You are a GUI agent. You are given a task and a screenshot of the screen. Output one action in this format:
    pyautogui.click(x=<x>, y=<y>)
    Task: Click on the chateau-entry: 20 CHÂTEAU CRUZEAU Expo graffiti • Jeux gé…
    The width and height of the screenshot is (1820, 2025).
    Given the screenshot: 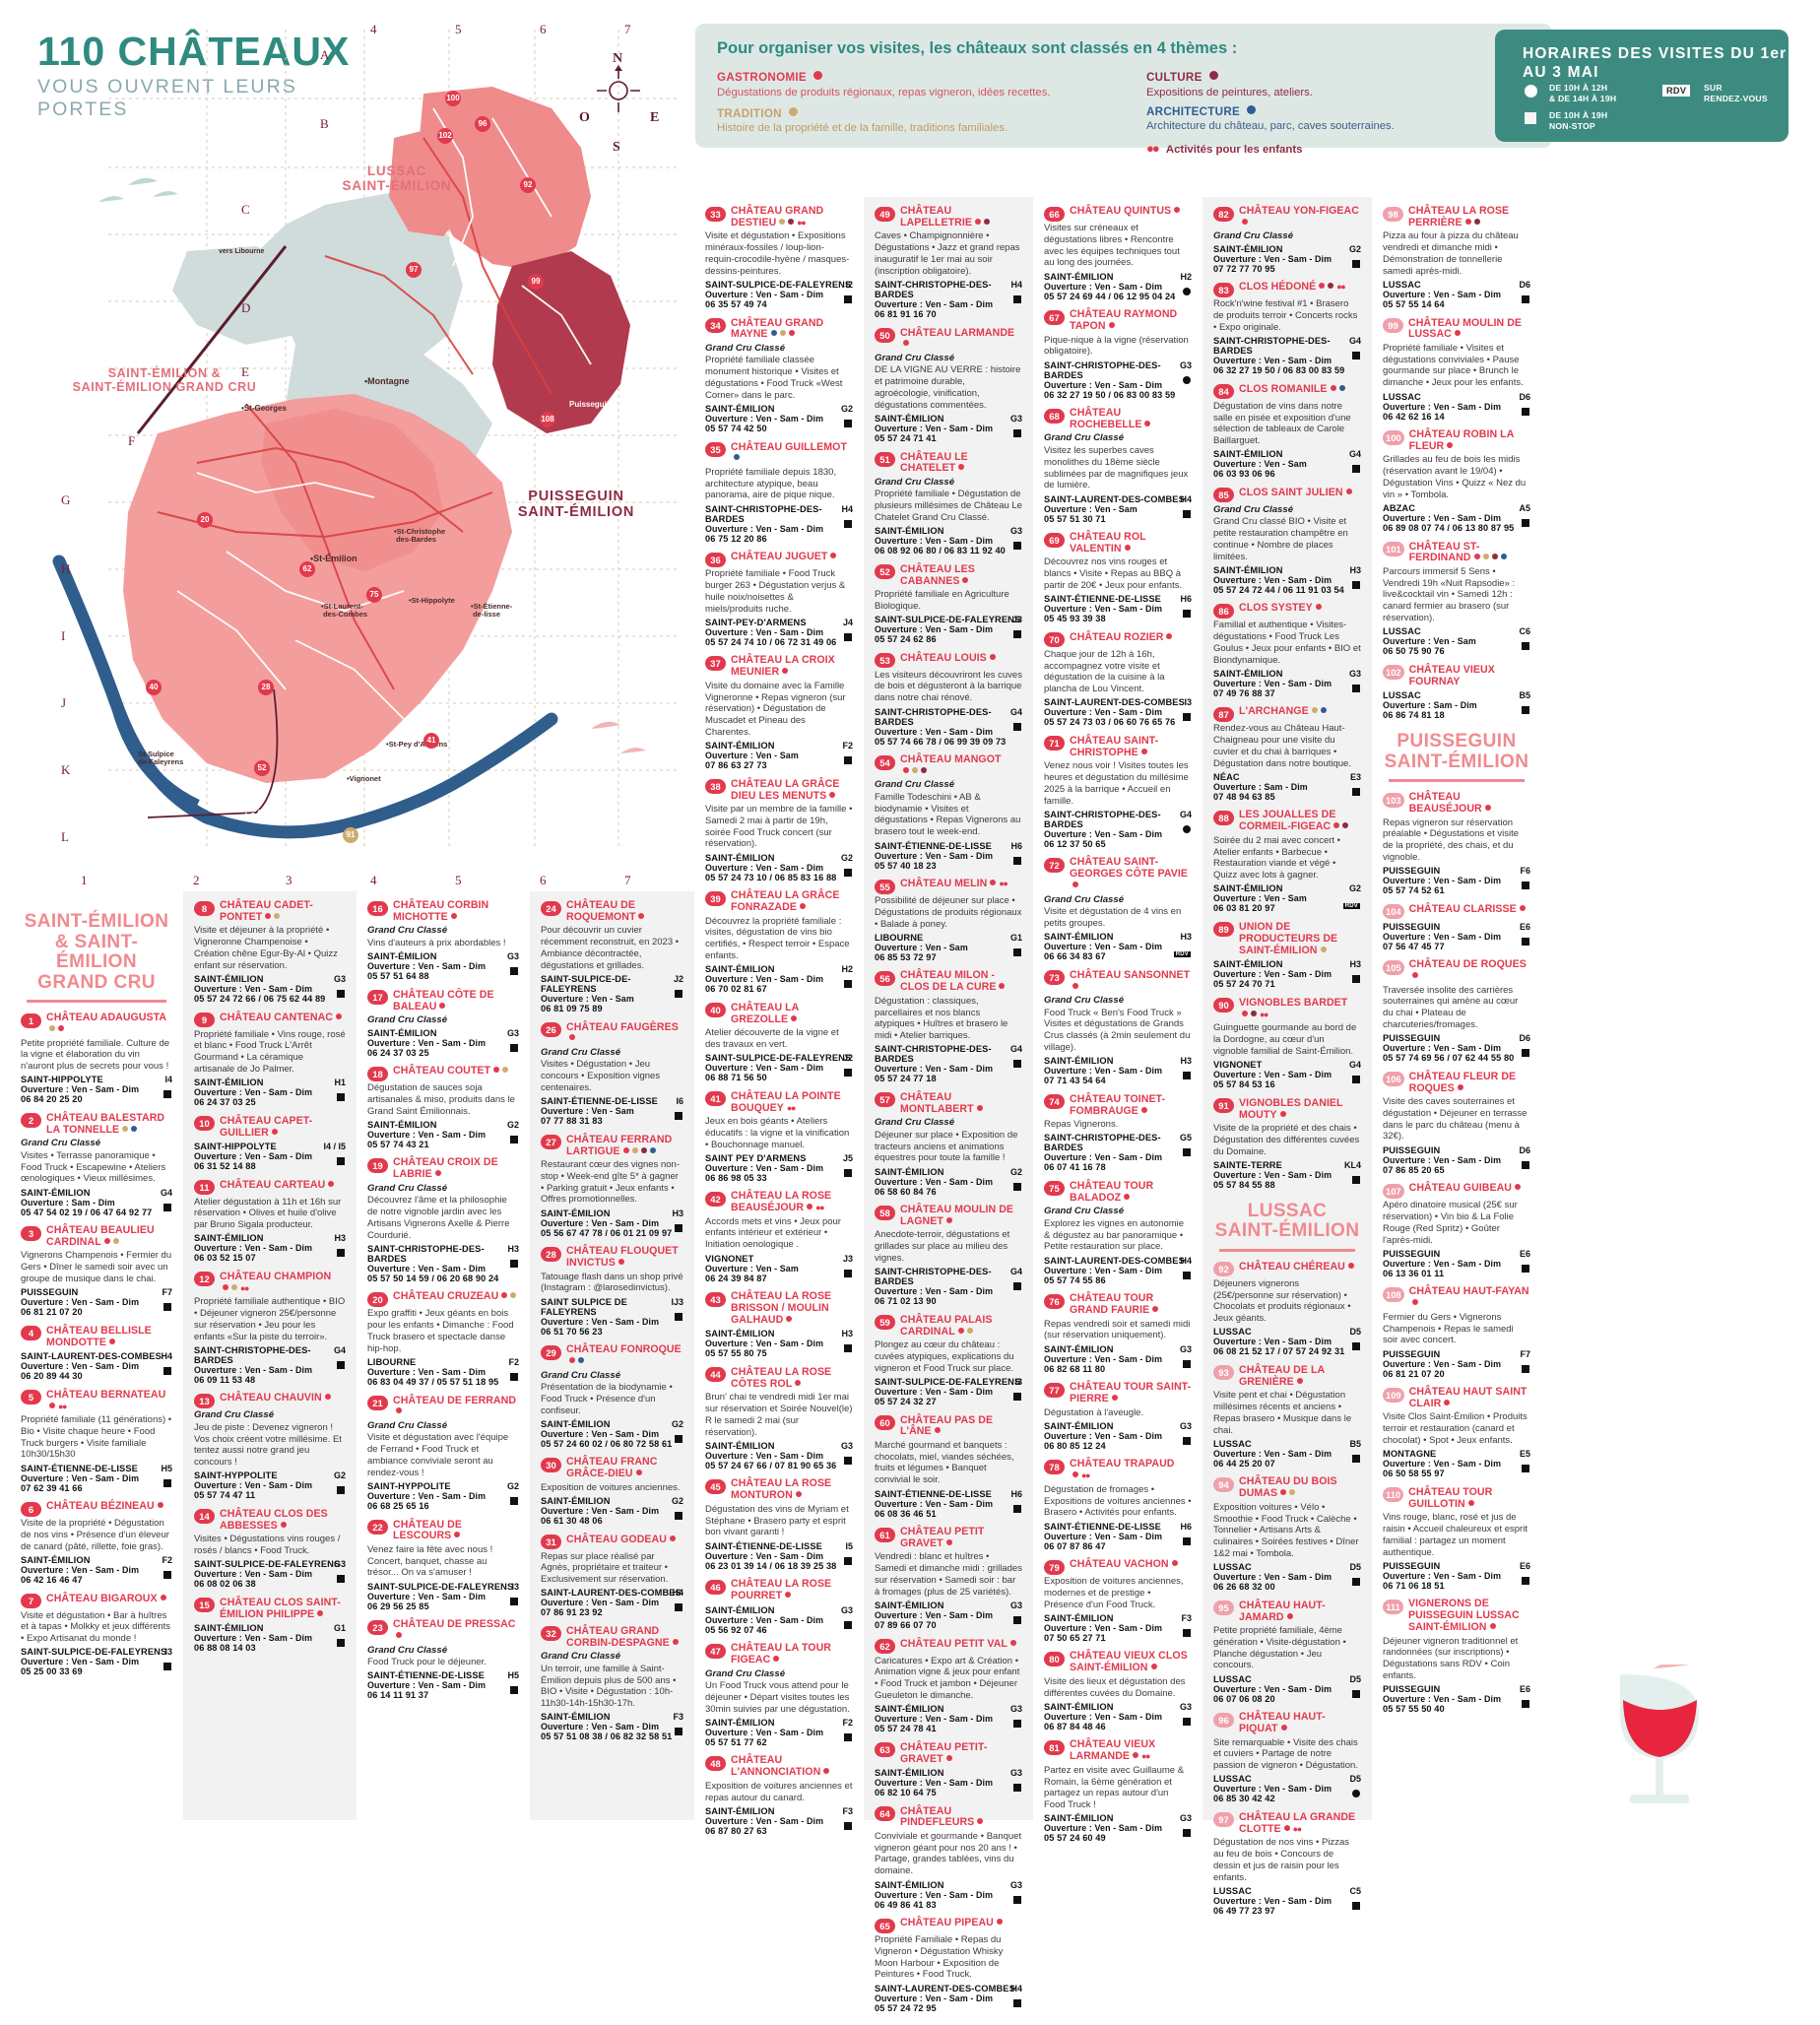 What is the action you would take?
    pyautogui.click(x=443, y=1338)
    